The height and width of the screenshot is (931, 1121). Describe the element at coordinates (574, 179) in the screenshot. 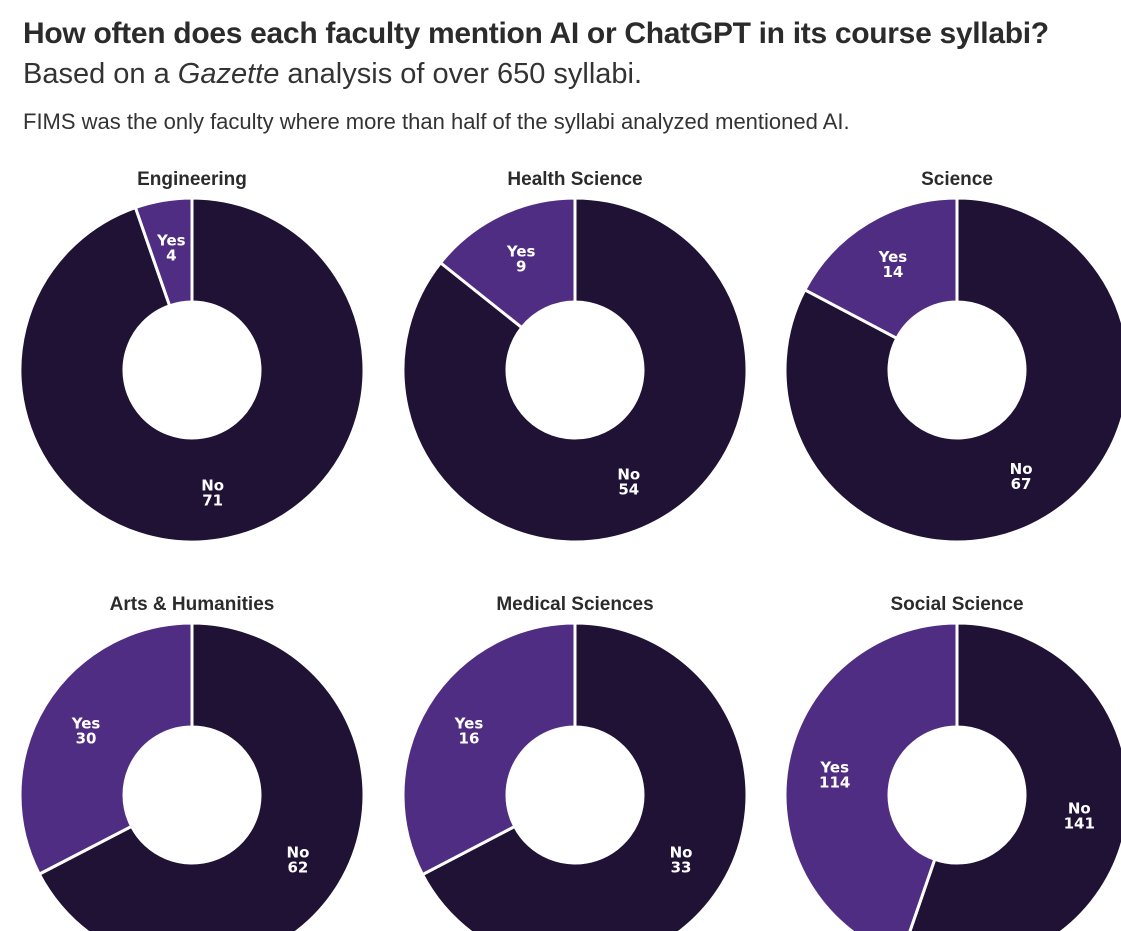

I see `facet-title-health-science: Health Science` at that location.